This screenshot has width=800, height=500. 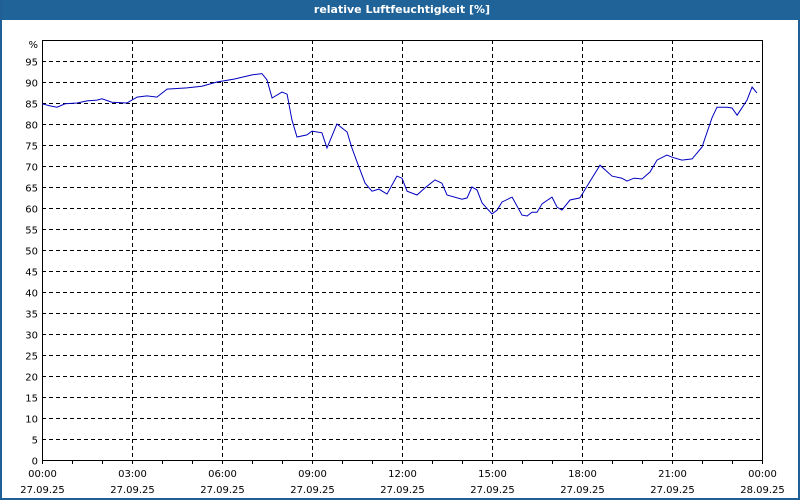 What do you see at coordinates (132, 474) in the screenshot?
I see `x-tick-time: 03:00` at bounding box center [132, 474].